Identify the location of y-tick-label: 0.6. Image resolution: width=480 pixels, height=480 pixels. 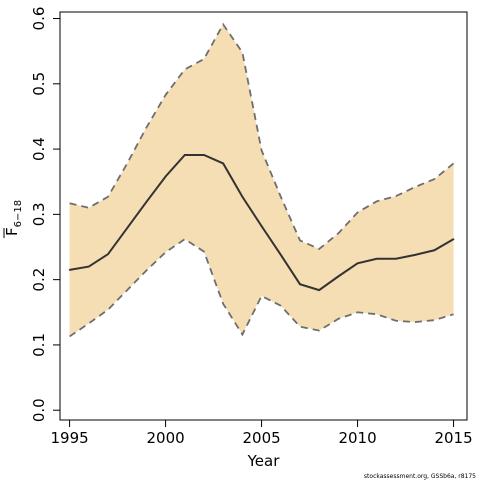
(39, 19).